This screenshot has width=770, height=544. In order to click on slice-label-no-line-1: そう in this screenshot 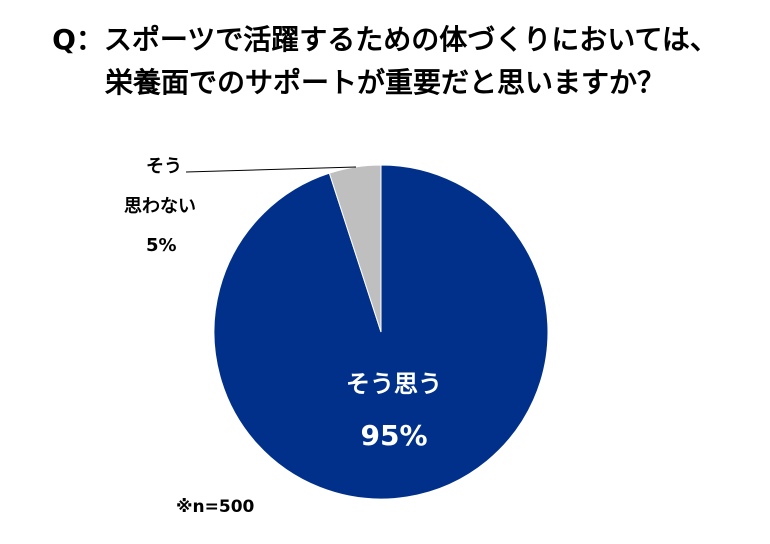, I will do `click(164, 166)`.